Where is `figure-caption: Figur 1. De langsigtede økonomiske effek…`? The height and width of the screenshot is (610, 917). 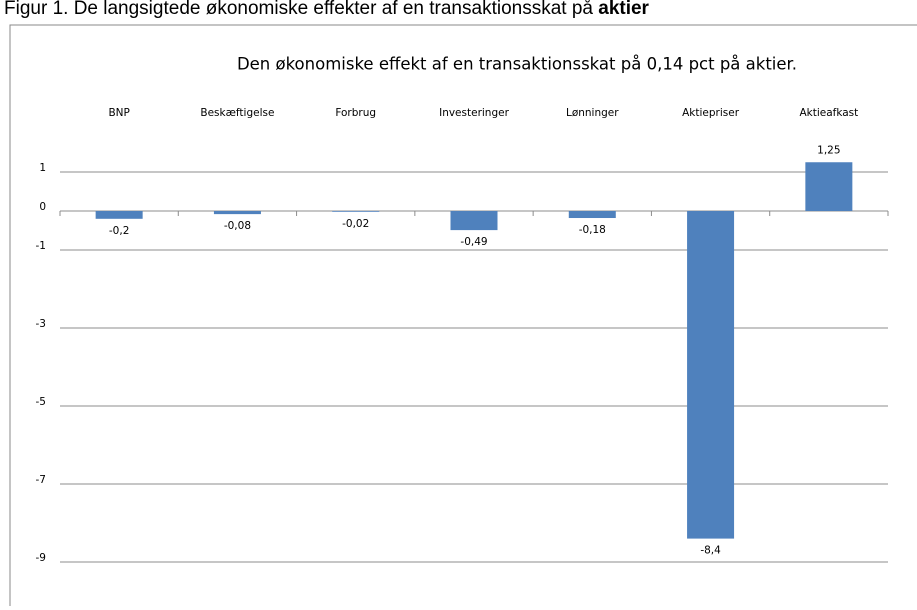
figure-caption: Figur 1. De langsigtede økonomiske effek… is located at coordinates (327, 9).